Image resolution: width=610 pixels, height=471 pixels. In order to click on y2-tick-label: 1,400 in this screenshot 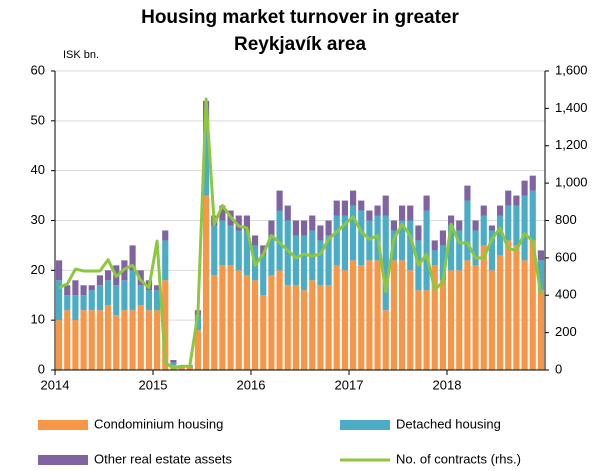, I will do `click(571, 107)`.